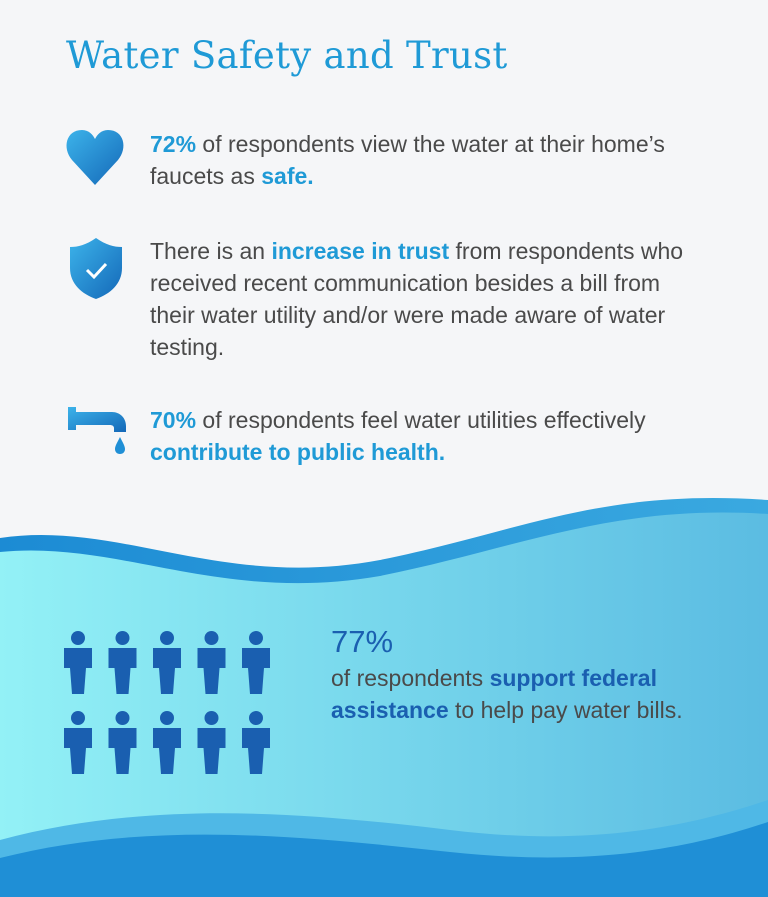  I want to click on heart-icon, so click(95, 157).